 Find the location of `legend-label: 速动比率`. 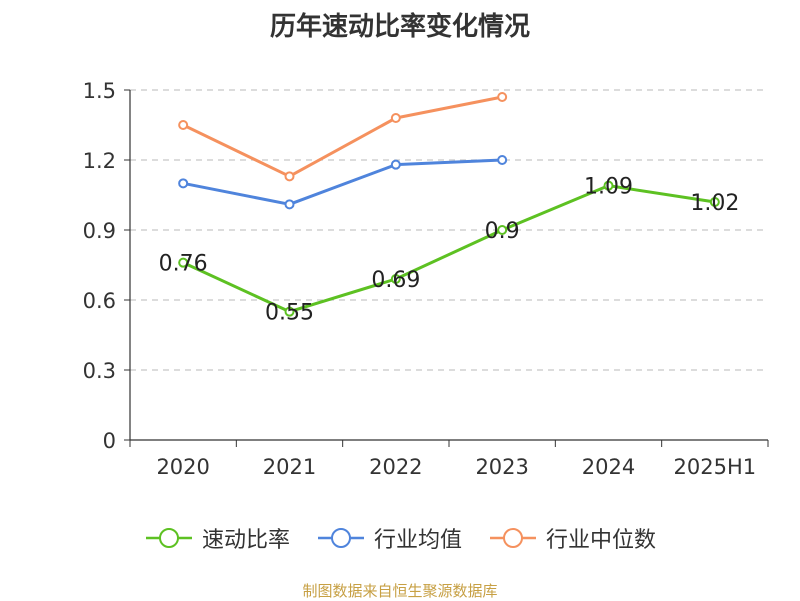

legend-label: 速动比率 is located at coordinates (245, 540).